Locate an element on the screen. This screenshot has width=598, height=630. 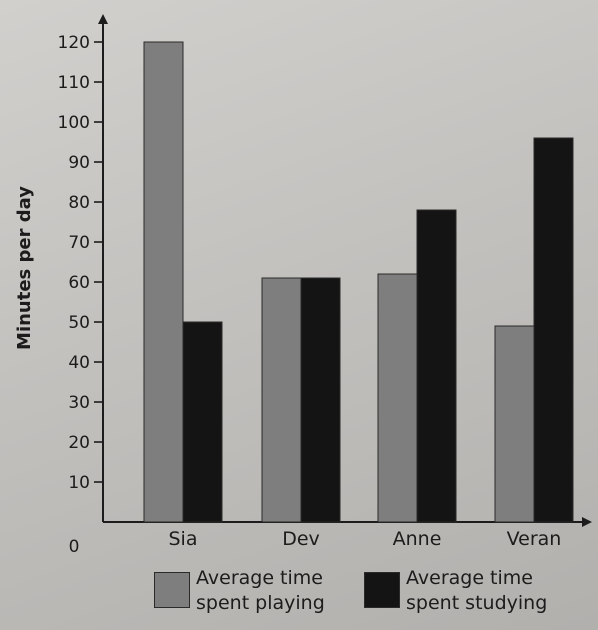
legend-swatch-studying is located at coordinates (382, 590).